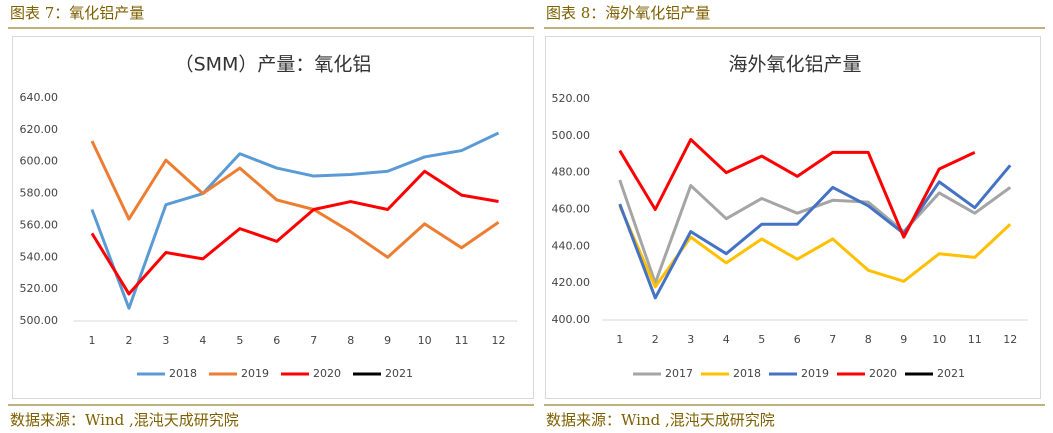  Describe the element at coordinates (571, 282) in the screenshot. I see `y-tick-label: 420.00` at that location.